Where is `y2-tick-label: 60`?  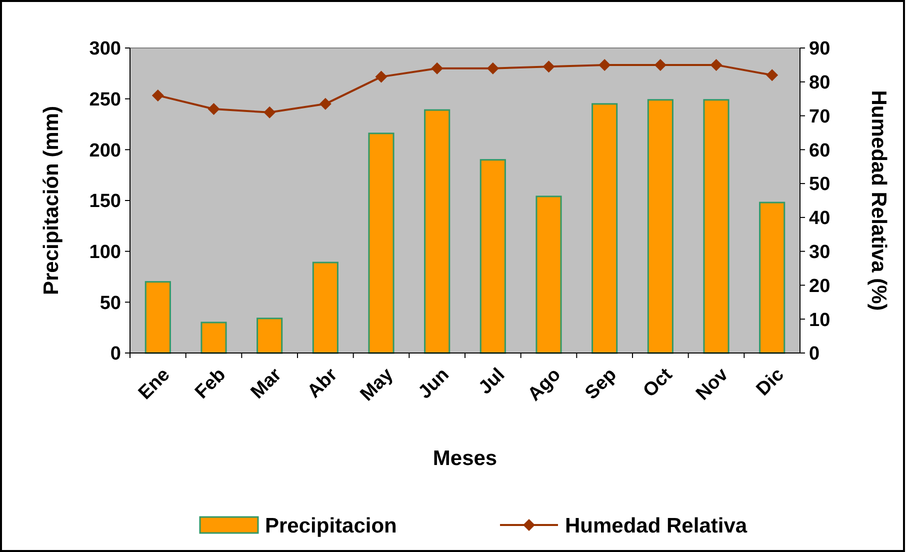 y2-tick-label: 60 is located at coordinates (819, 151).